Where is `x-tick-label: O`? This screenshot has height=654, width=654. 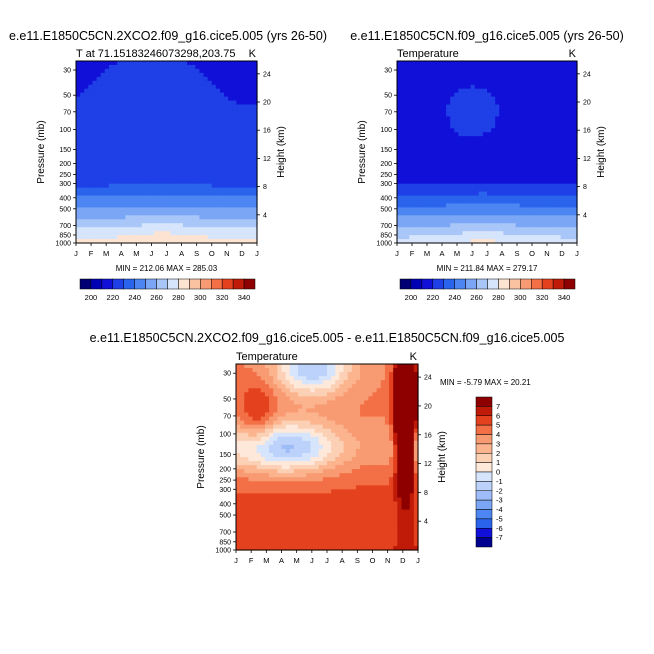 x-tick-label: O is located at coordinates (532, 253).